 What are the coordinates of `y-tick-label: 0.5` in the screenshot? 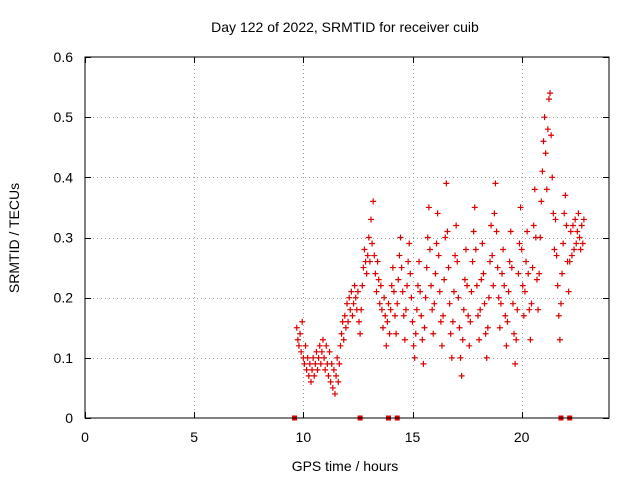 It's located at (64, 117).